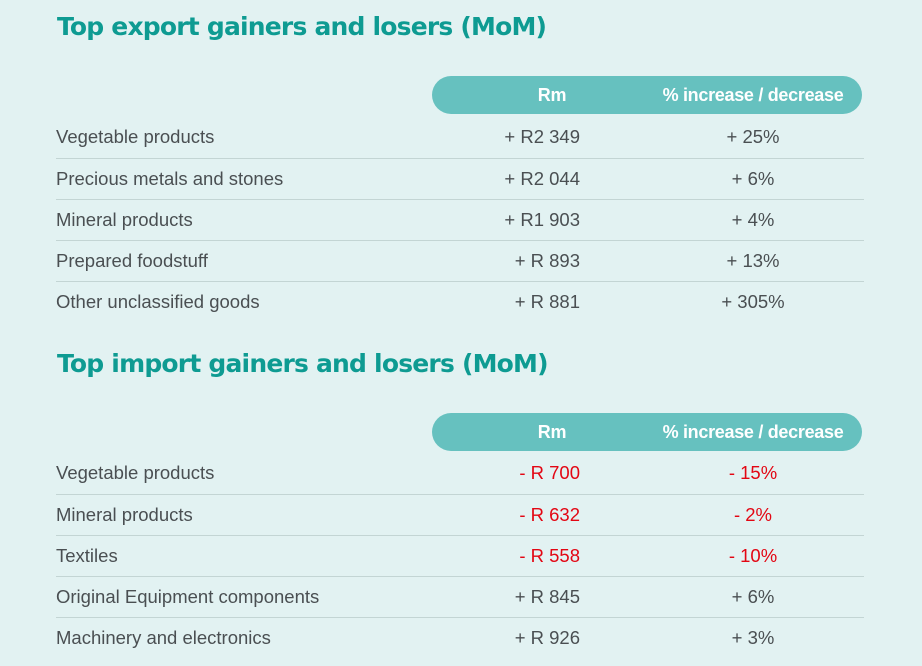 Image resolution: width=922 pixels, height=666 pixels. What do you see at coordinates (547, 260) in the screenshot?
I see `row-rm-value: + R 893` at bounding box center [547, 260].